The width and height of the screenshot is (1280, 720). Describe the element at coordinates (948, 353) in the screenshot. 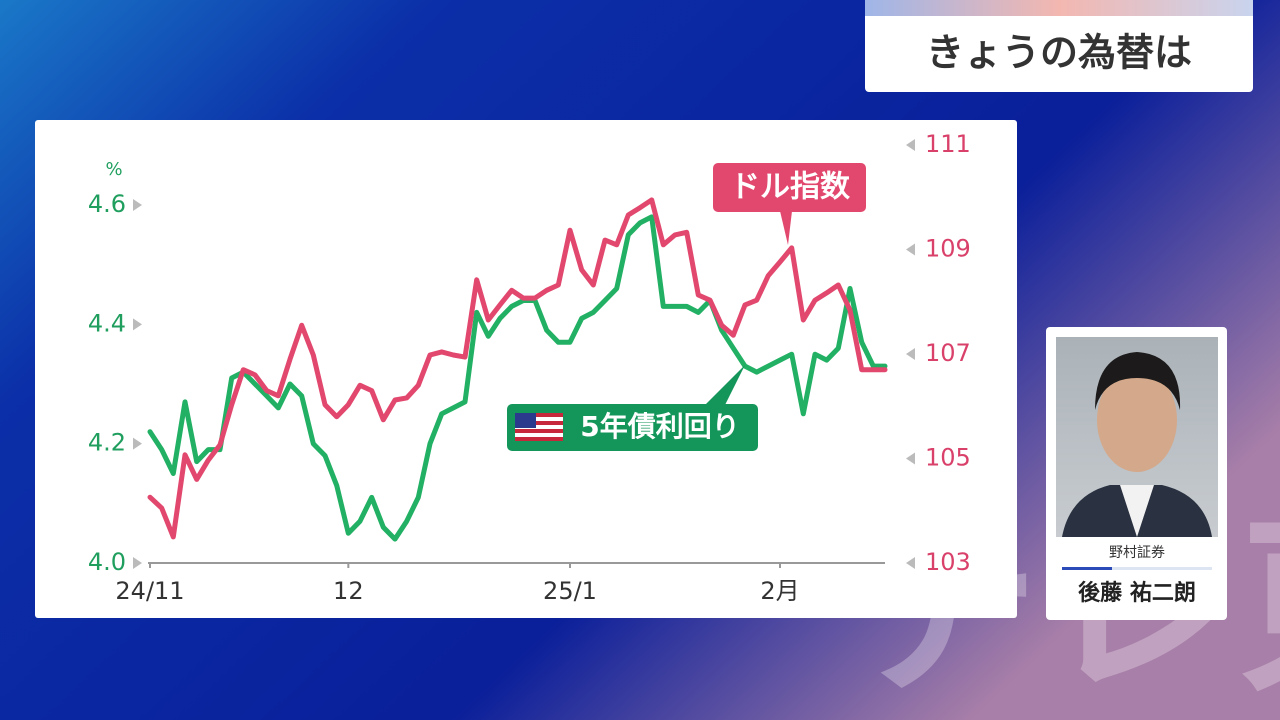

I see `y2-tick-label: 107` at that location.